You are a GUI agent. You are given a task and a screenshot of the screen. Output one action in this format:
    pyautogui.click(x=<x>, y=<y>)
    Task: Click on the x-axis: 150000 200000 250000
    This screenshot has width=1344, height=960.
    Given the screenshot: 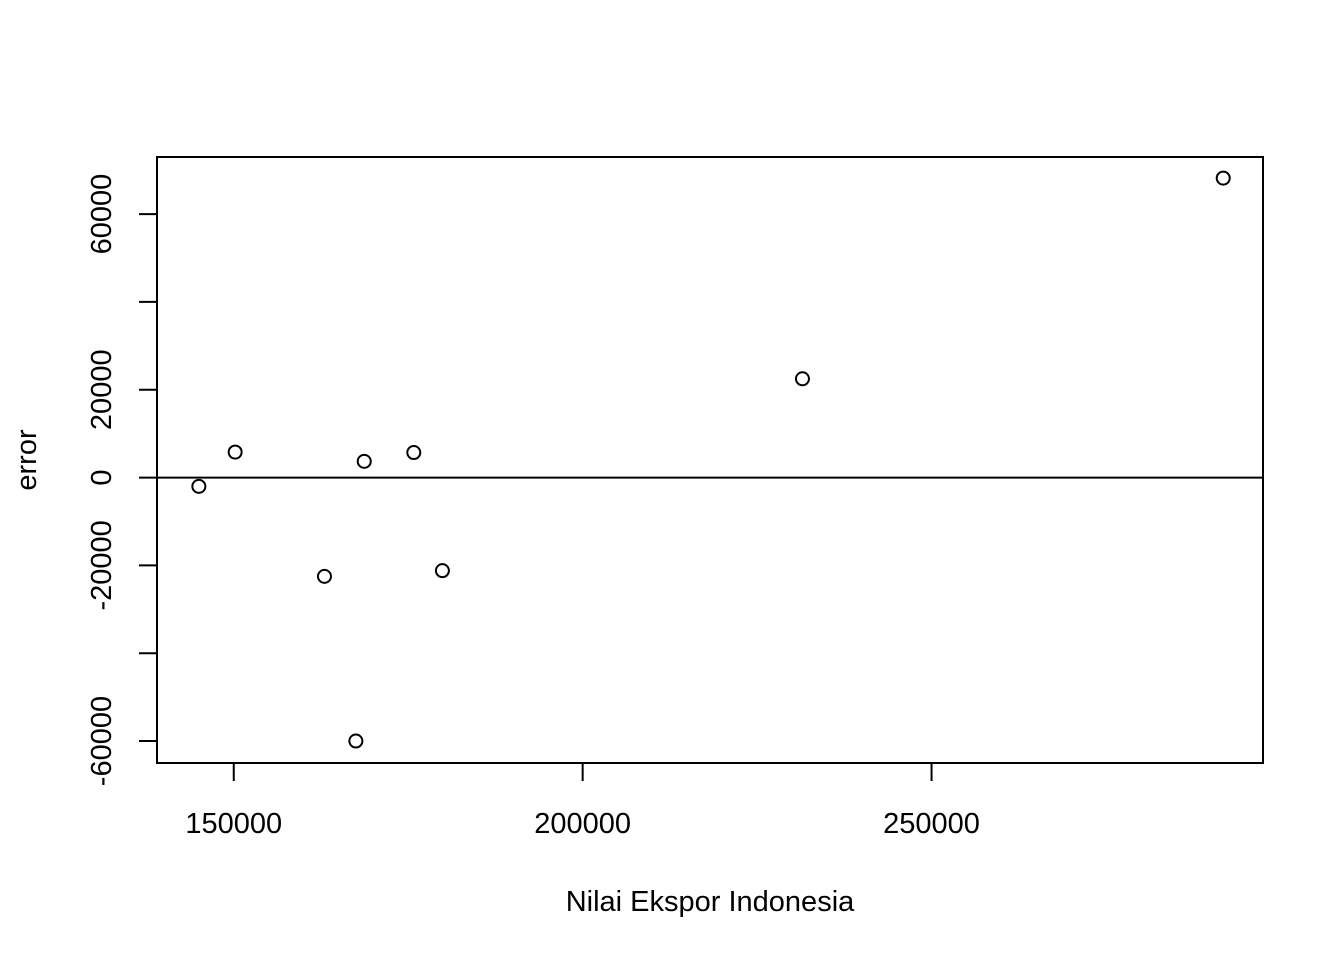 What is the action you would take?
    pyautogui.click(x=582, y=801)
    